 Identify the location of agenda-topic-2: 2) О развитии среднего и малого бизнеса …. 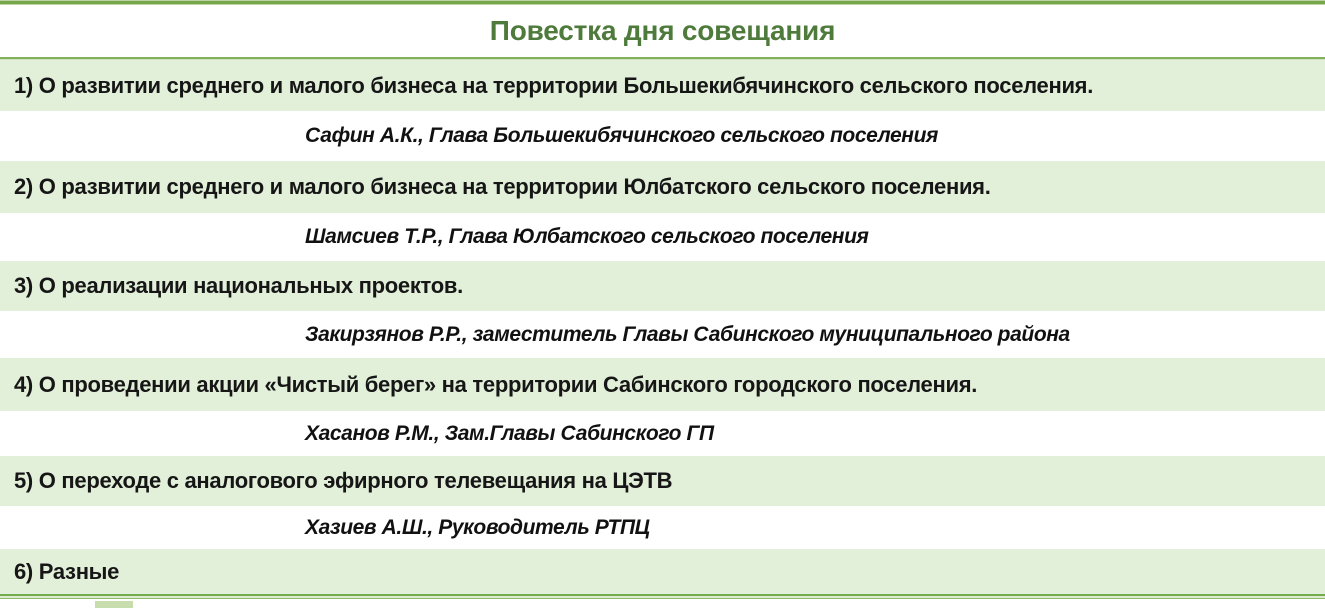
(662, 187).